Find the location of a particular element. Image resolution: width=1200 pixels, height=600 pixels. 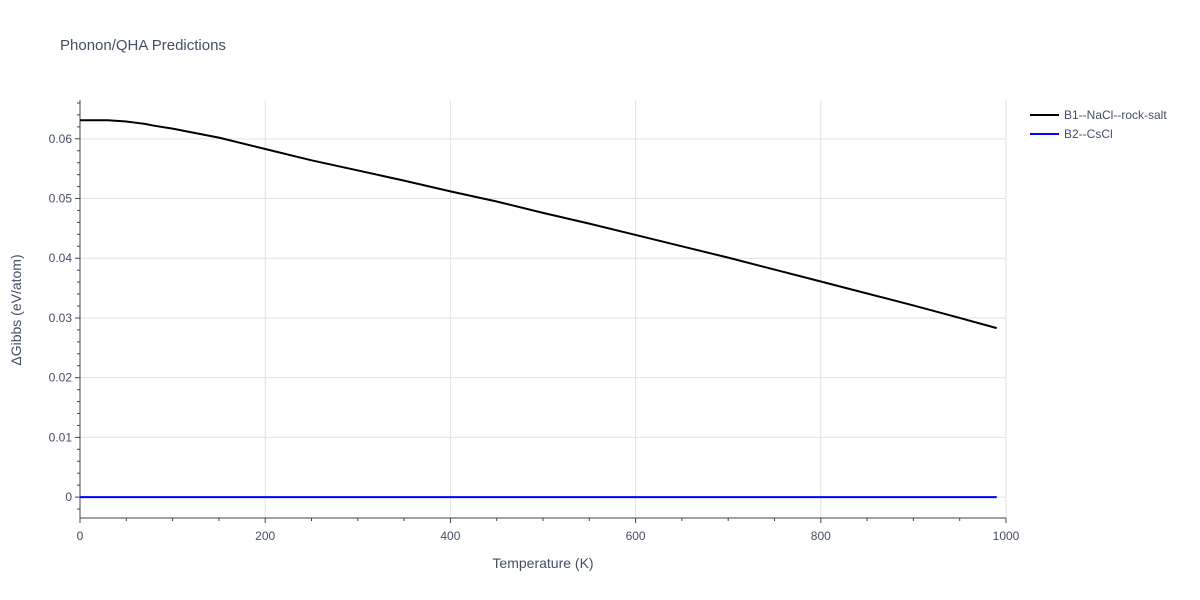

y-tick-label: 0.05 is located at coordinates (61, 199).